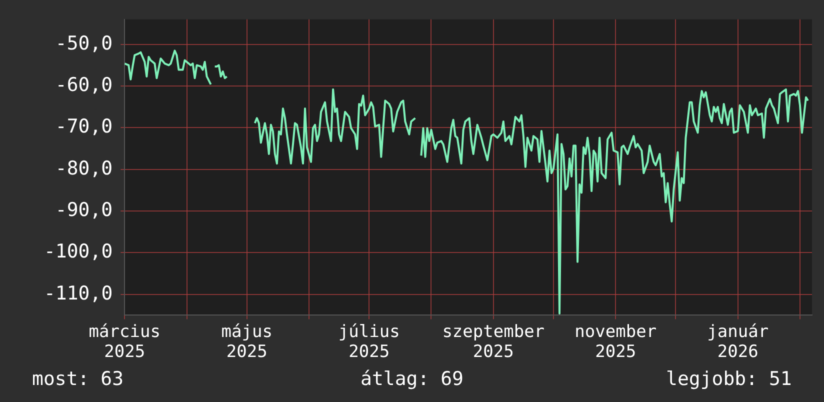 The image size is (824, 402). What do you see at coordinates (78, 379) in the screenshot?
I see `text: most: 63` at bounding box center [78, 379].